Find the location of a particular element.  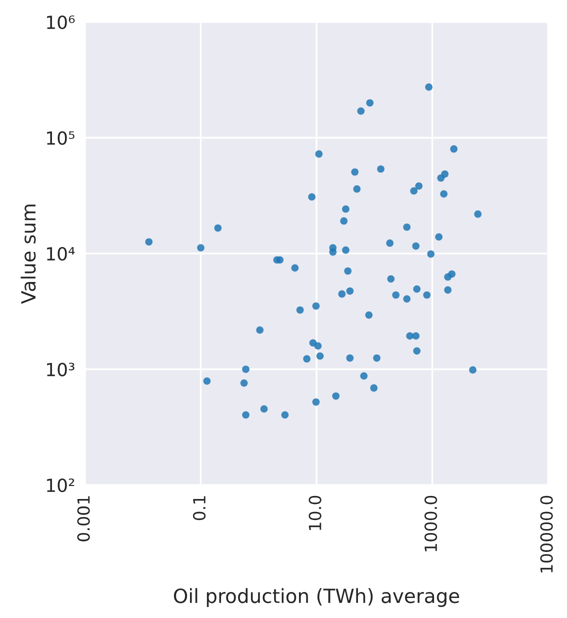

x-tick-label: 1000.0 is located at coordinates (431, 524).